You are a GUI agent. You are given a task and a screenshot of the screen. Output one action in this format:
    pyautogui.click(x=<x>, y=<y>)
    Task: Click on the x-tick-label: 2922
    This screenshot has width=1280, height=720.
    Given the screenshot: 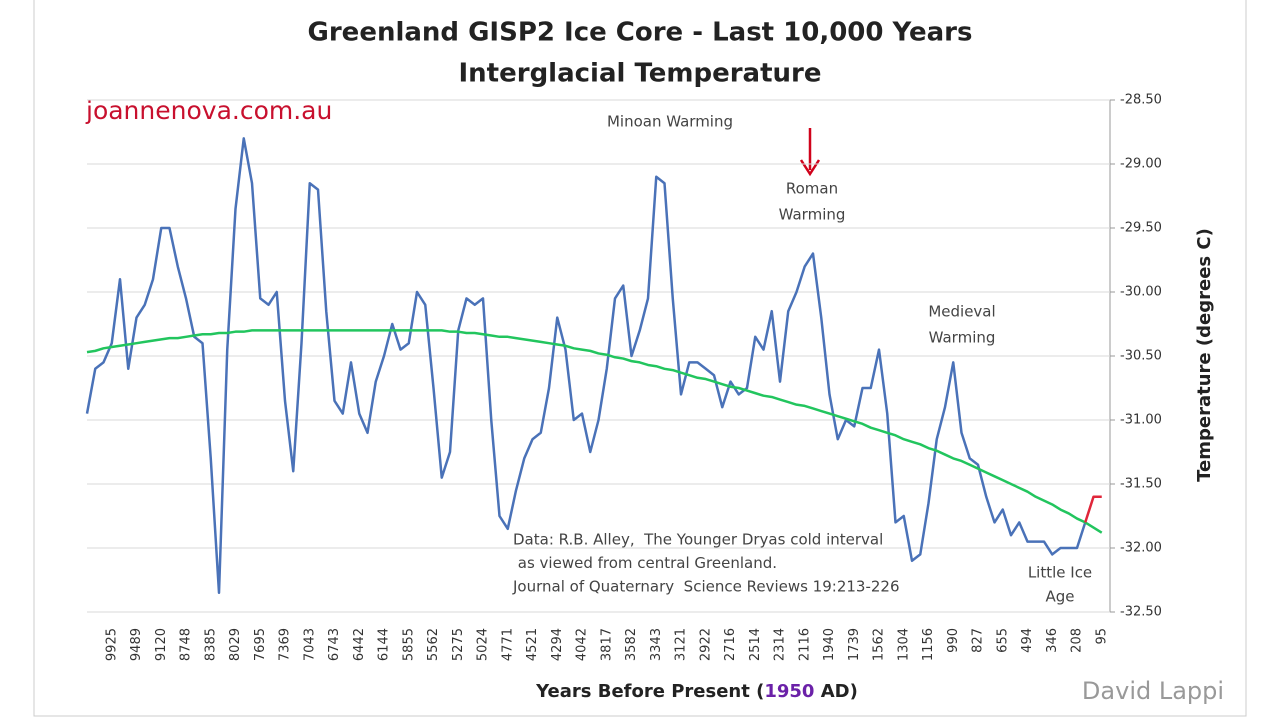 What is the action you would take?
    pyautogui.click(x=705, y=644)
    